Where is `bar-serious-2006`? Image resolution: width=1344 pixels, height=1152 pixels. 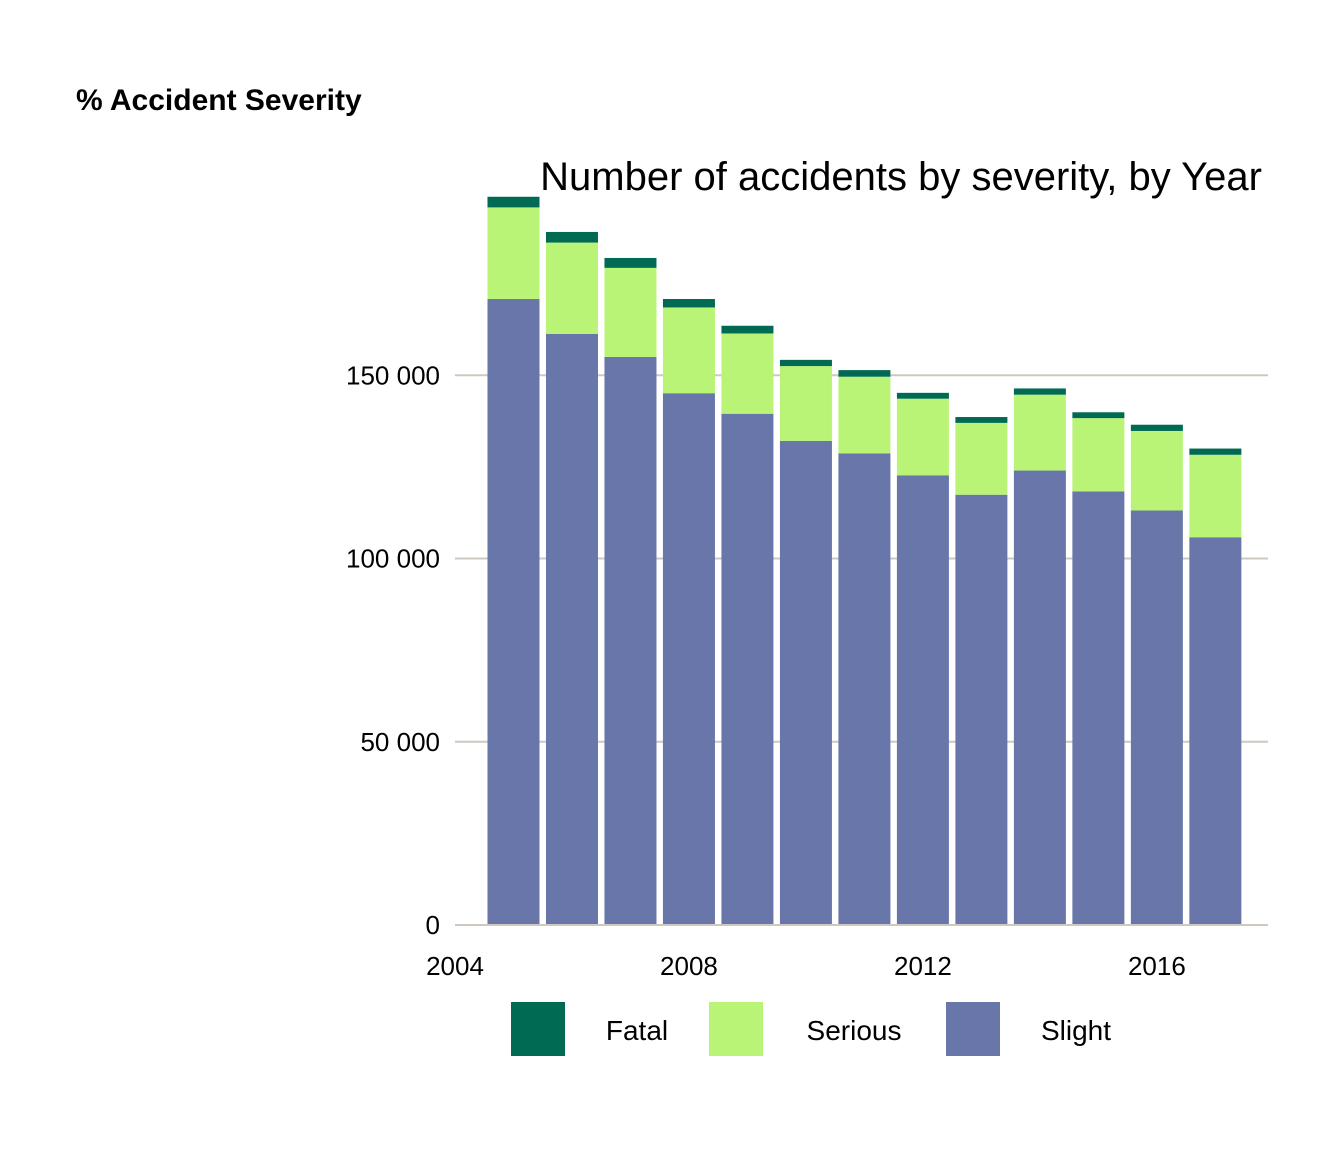
bar-serious-2006 is located at coordinates (571, 288).